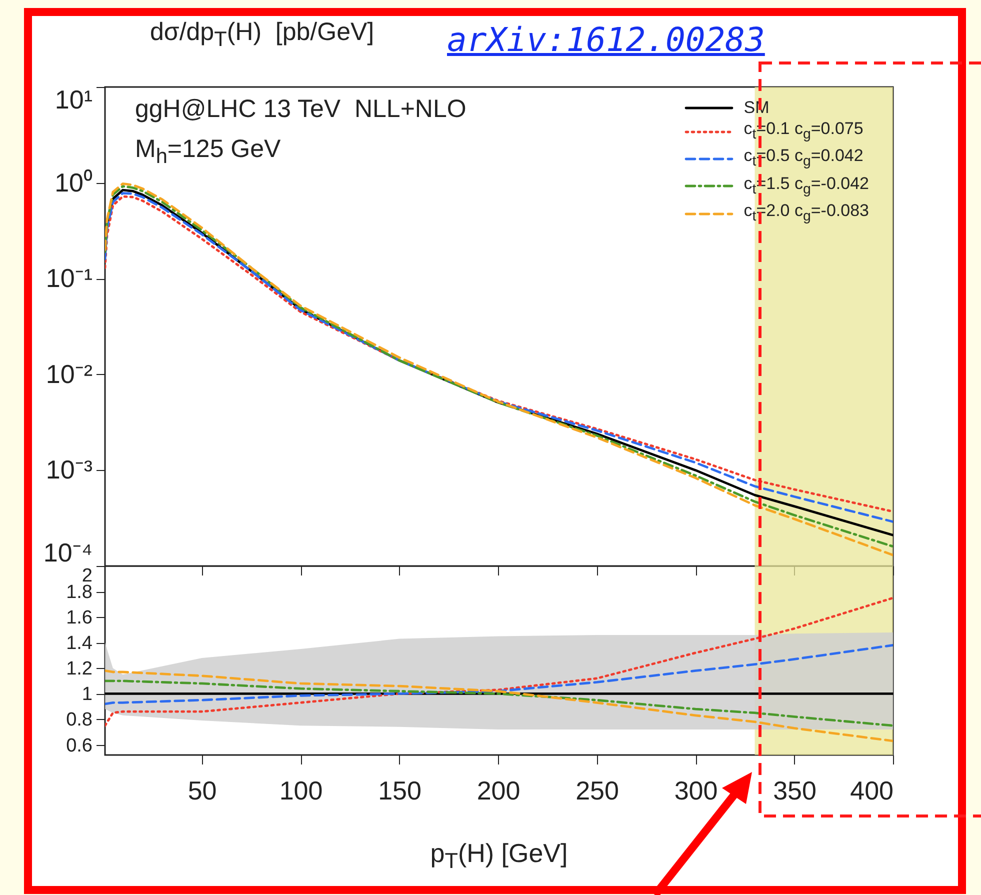 The height and width of the screenshot is (895, 981). What do you see at coordinates (69, 469) in the screenshot?
I see `y-tick-label: 10⁻³` at bounding box center [69, 469].